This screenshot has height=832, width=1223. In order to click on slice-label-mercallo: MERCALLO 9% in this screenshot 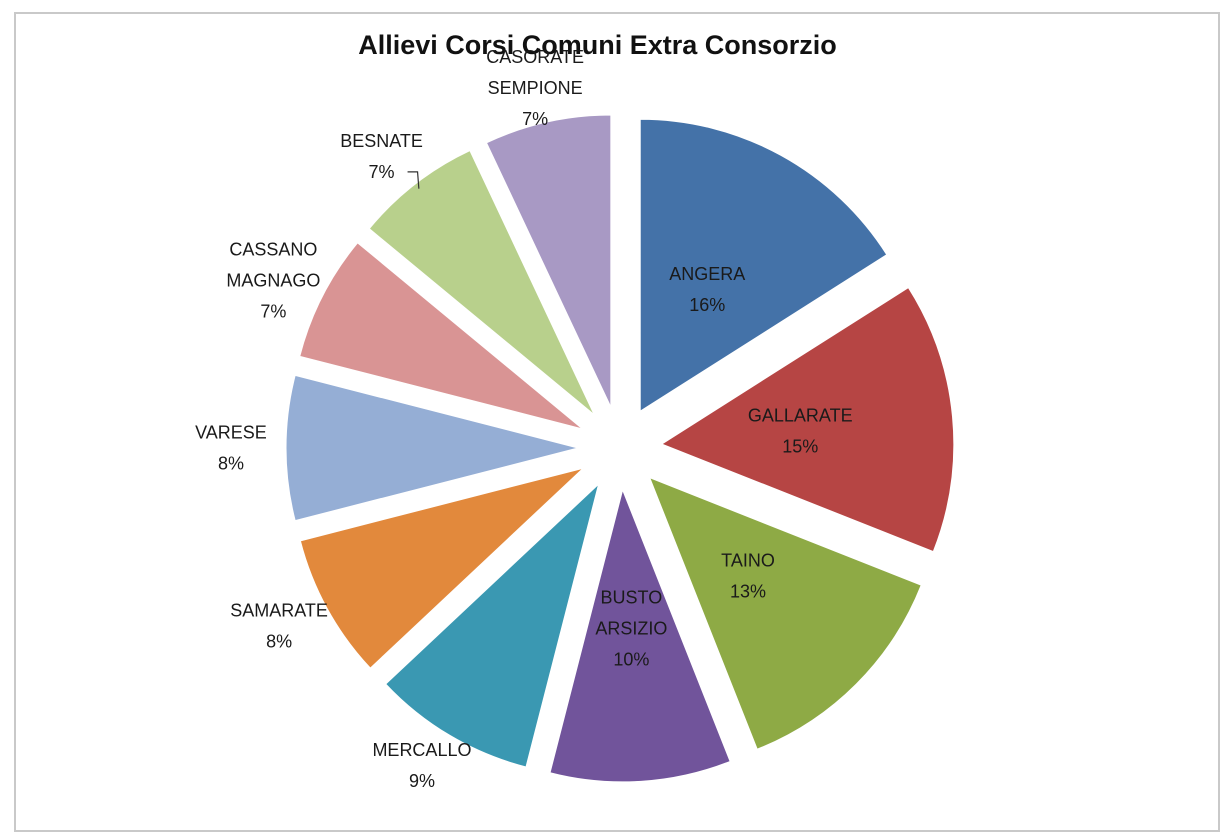, I will do `click(421, 765)`.